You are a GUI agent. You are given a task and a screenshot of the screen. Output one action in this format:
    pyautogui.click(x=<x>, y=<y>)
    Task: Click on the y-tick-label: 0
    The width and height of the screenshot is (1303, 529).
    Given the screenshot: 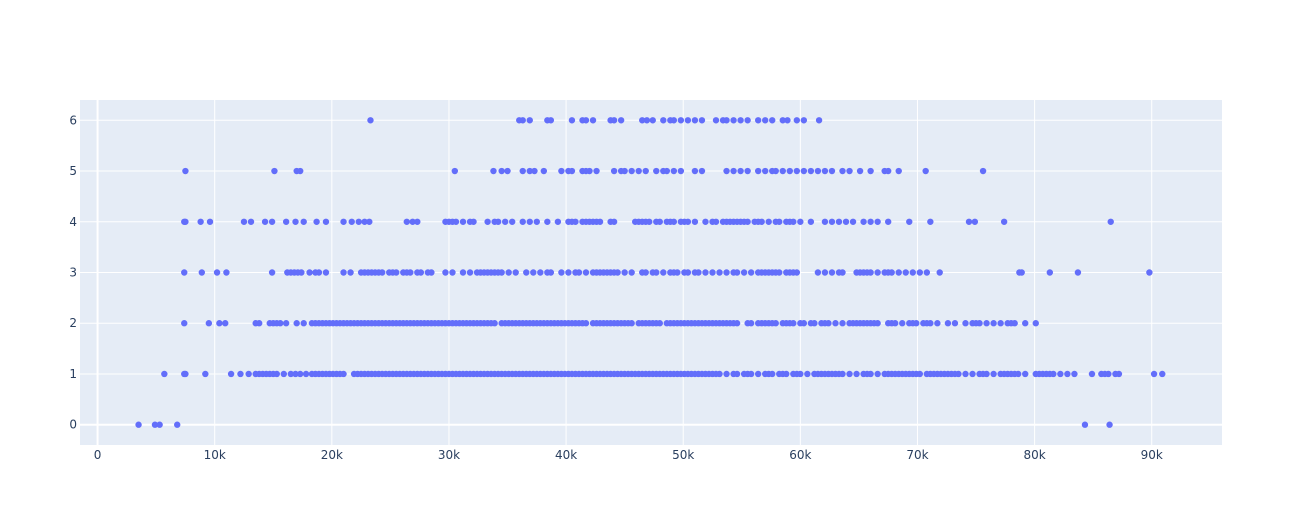 What is the action you would take?
    pyautogui.click(x=73, y=425)
    